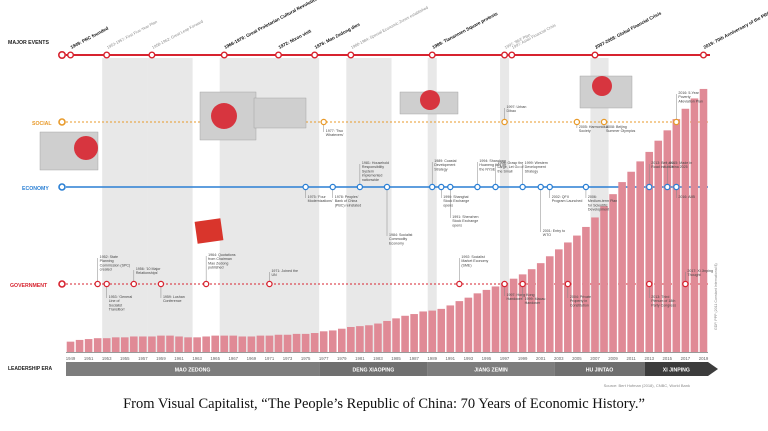  I want to click on social-event-label: 2016: 5-Year Poverty Alleviation Plan, so click(690, 97).